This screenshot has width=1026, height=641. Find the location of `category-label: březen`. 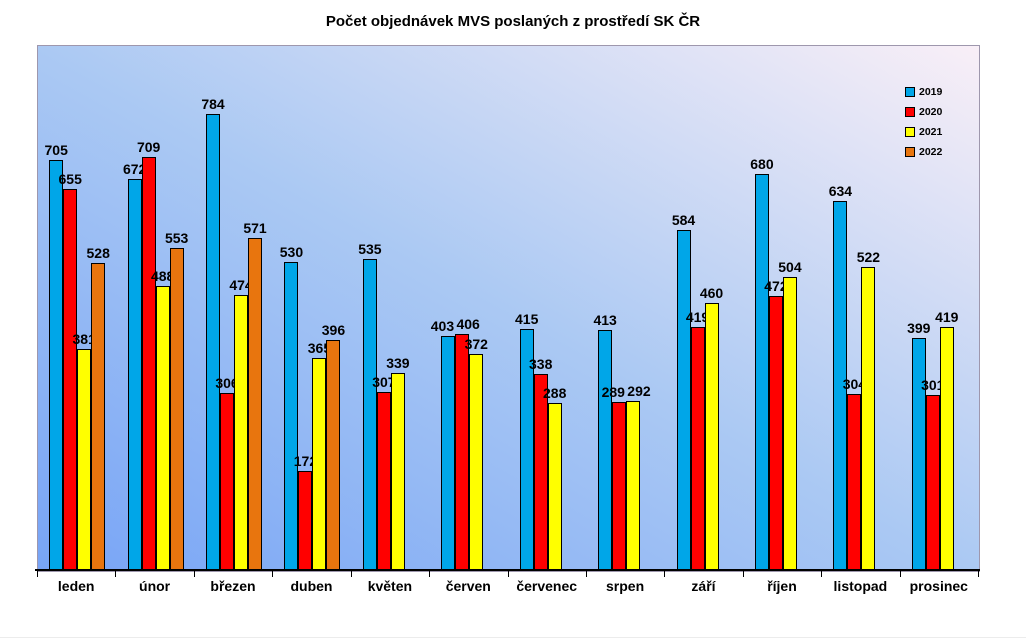

category-label: březen is located at coordinates (233, 586).